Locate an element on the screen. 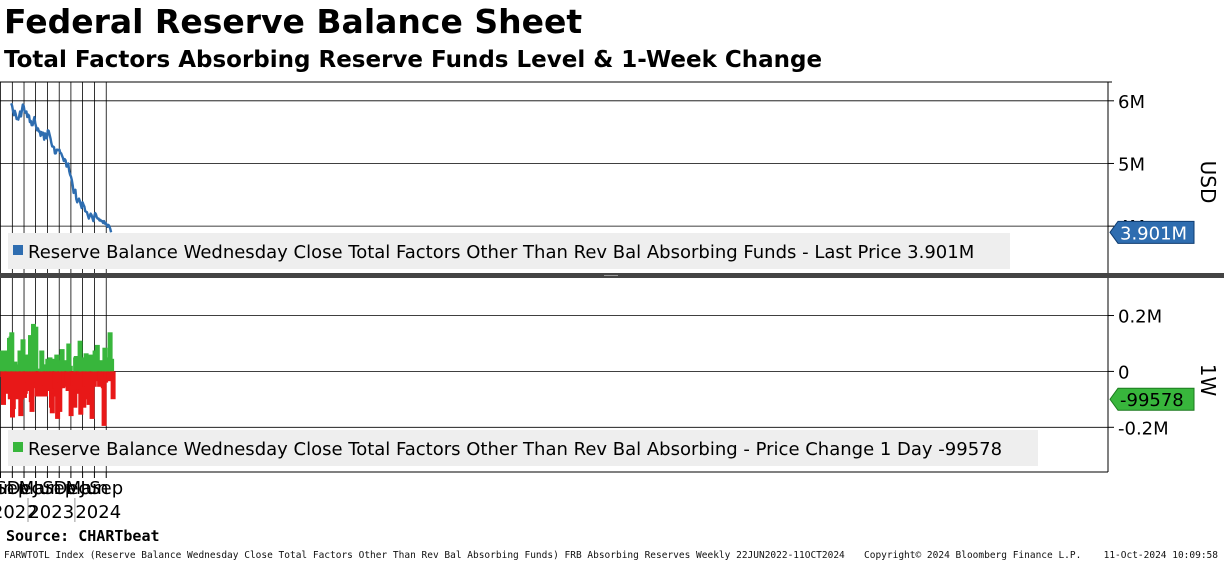  source-label: Source: CHARTbeat is located at coordinates (83, 536).